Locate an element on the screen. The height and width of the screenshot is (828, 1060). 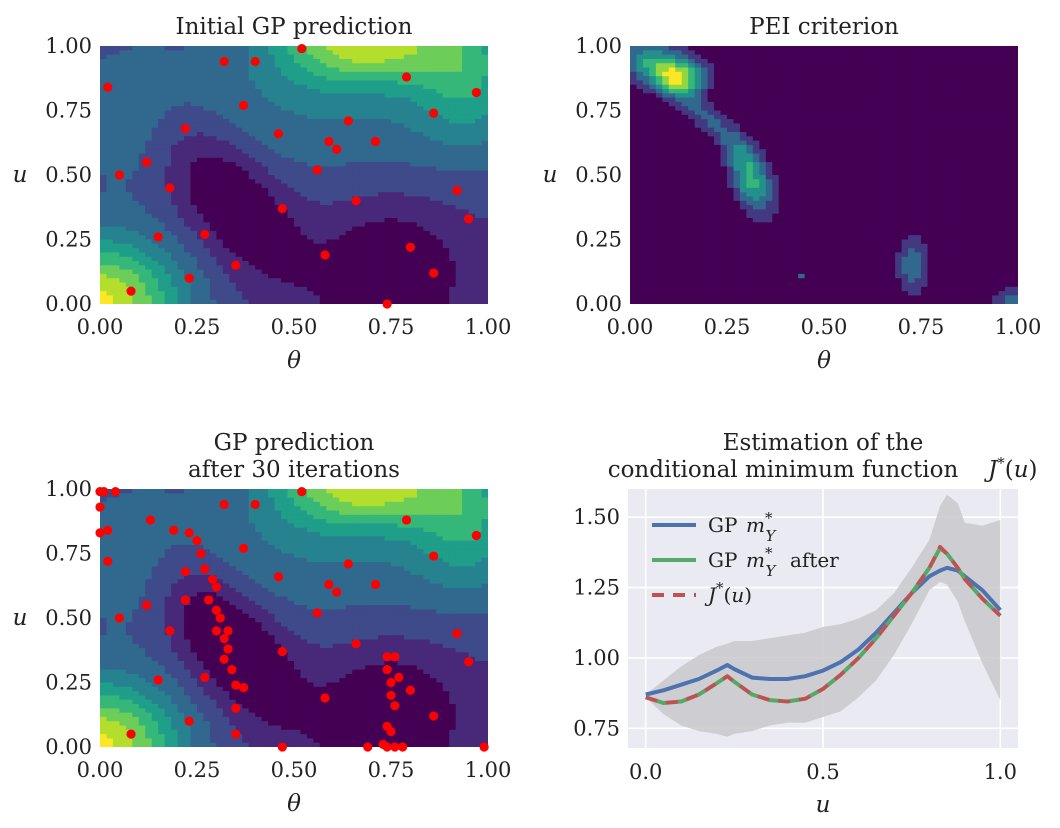
data-point is located at coordinates (108, 87).